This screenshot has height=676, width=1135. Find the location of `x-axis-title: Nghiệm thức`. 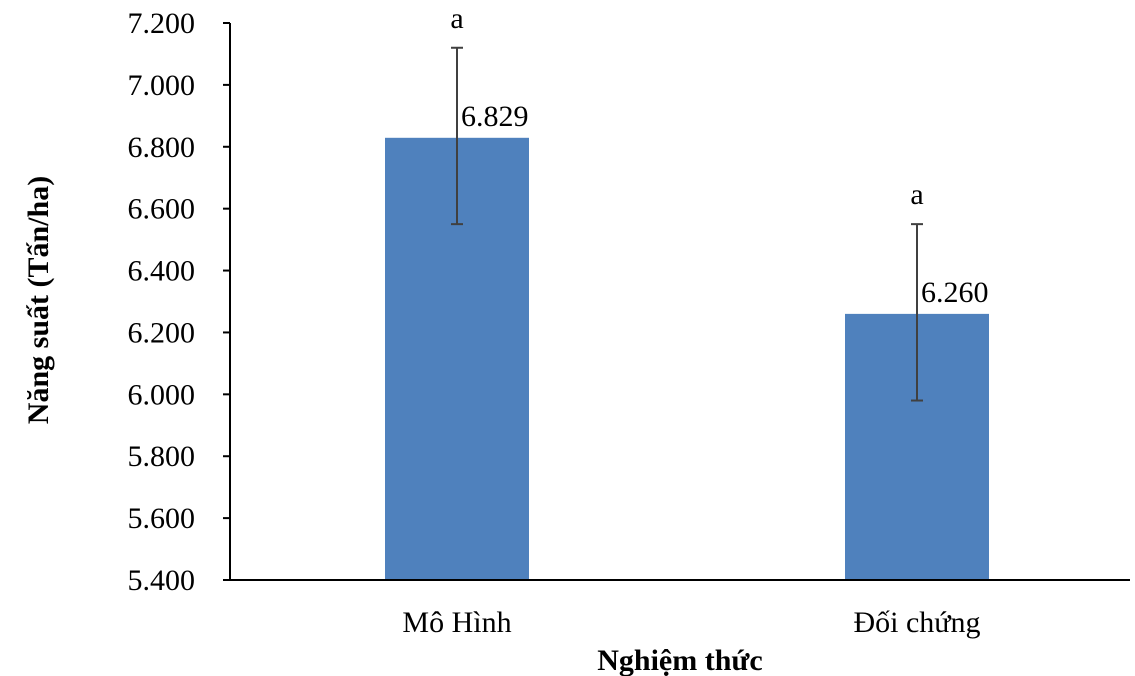

x-axis-title: Nghiệm thức is located at coordinates (679, 660).